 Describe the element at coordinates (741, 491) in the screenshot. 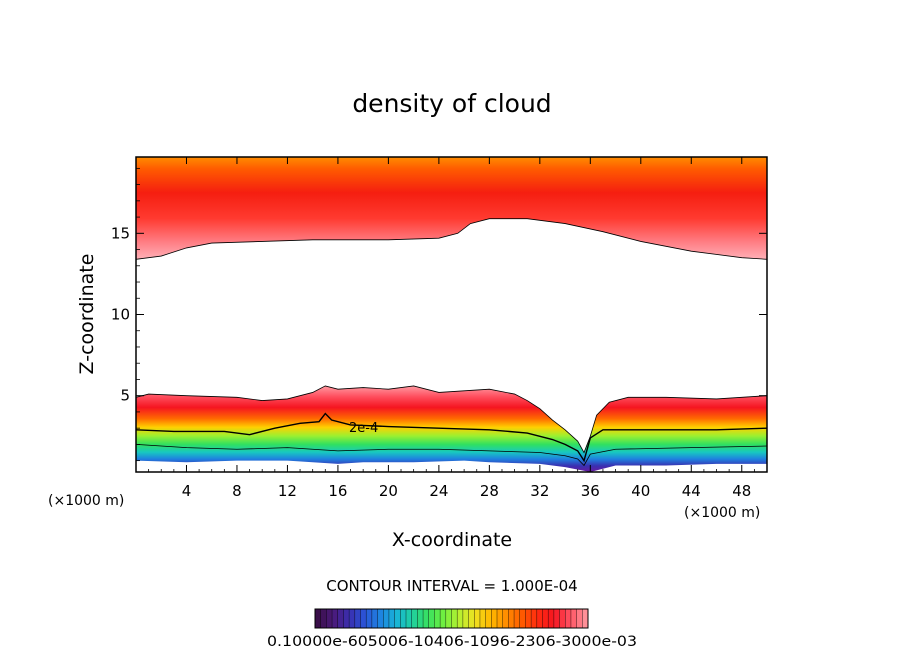

I see `x-tick-label: 48` at that location.